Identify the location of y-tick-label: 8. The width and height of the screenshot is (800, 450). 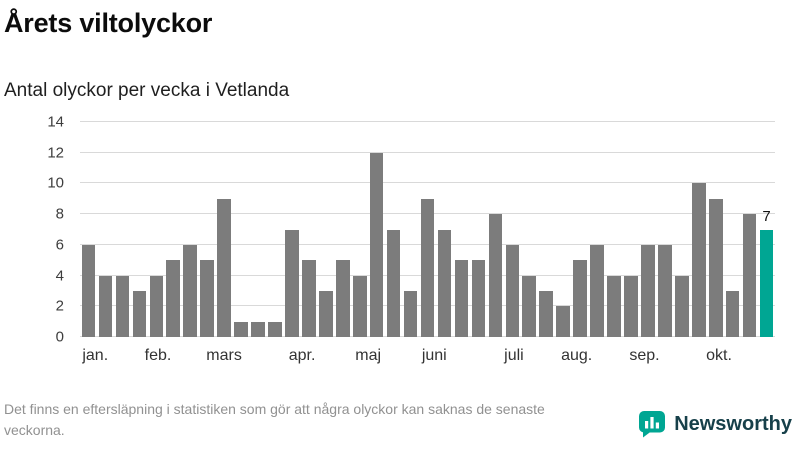
(59, 214).